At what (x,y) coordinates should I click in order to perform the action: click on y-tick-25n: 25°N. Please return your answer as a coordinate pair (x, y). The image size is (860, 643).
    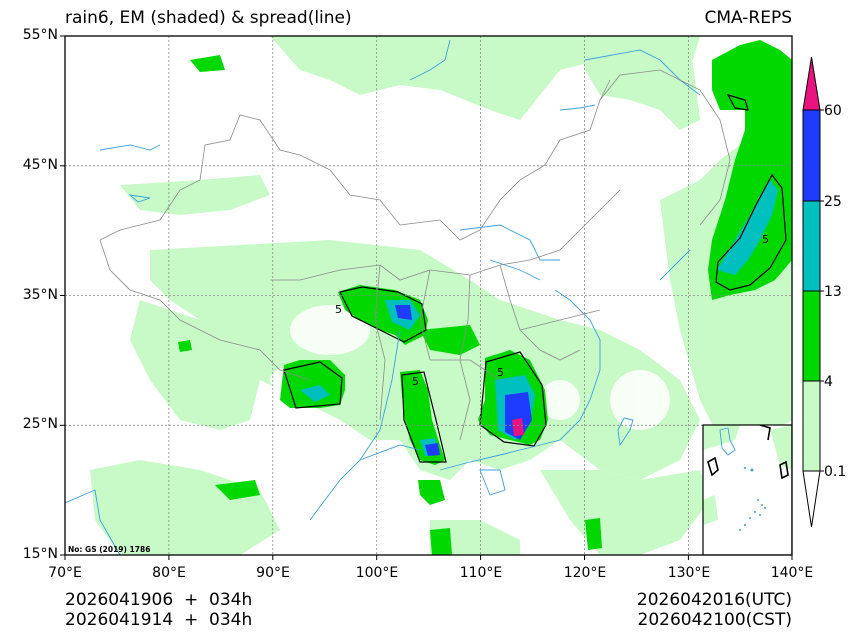
    Looking at the image, I should click on (40, 424).